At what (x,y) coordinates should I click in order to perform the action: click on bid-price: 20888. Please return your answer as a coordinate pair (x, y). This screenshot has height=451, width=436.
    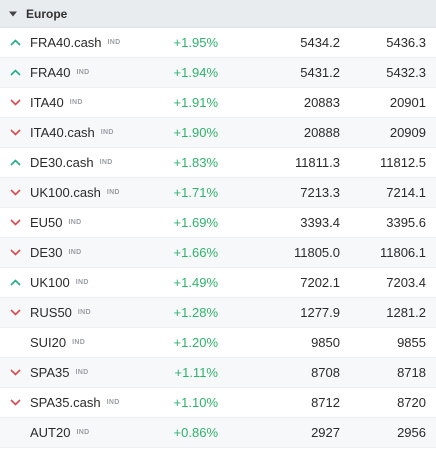
    Looking at the image, I should click on (321, 132).